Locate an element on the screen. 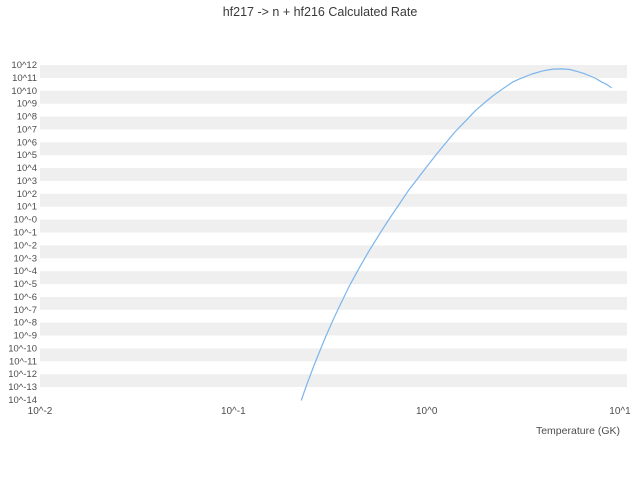 Image resolution: width=640 pixels, height=480 pixels. y-tick-label: 10^-9 is located at coordinates (25, 336).